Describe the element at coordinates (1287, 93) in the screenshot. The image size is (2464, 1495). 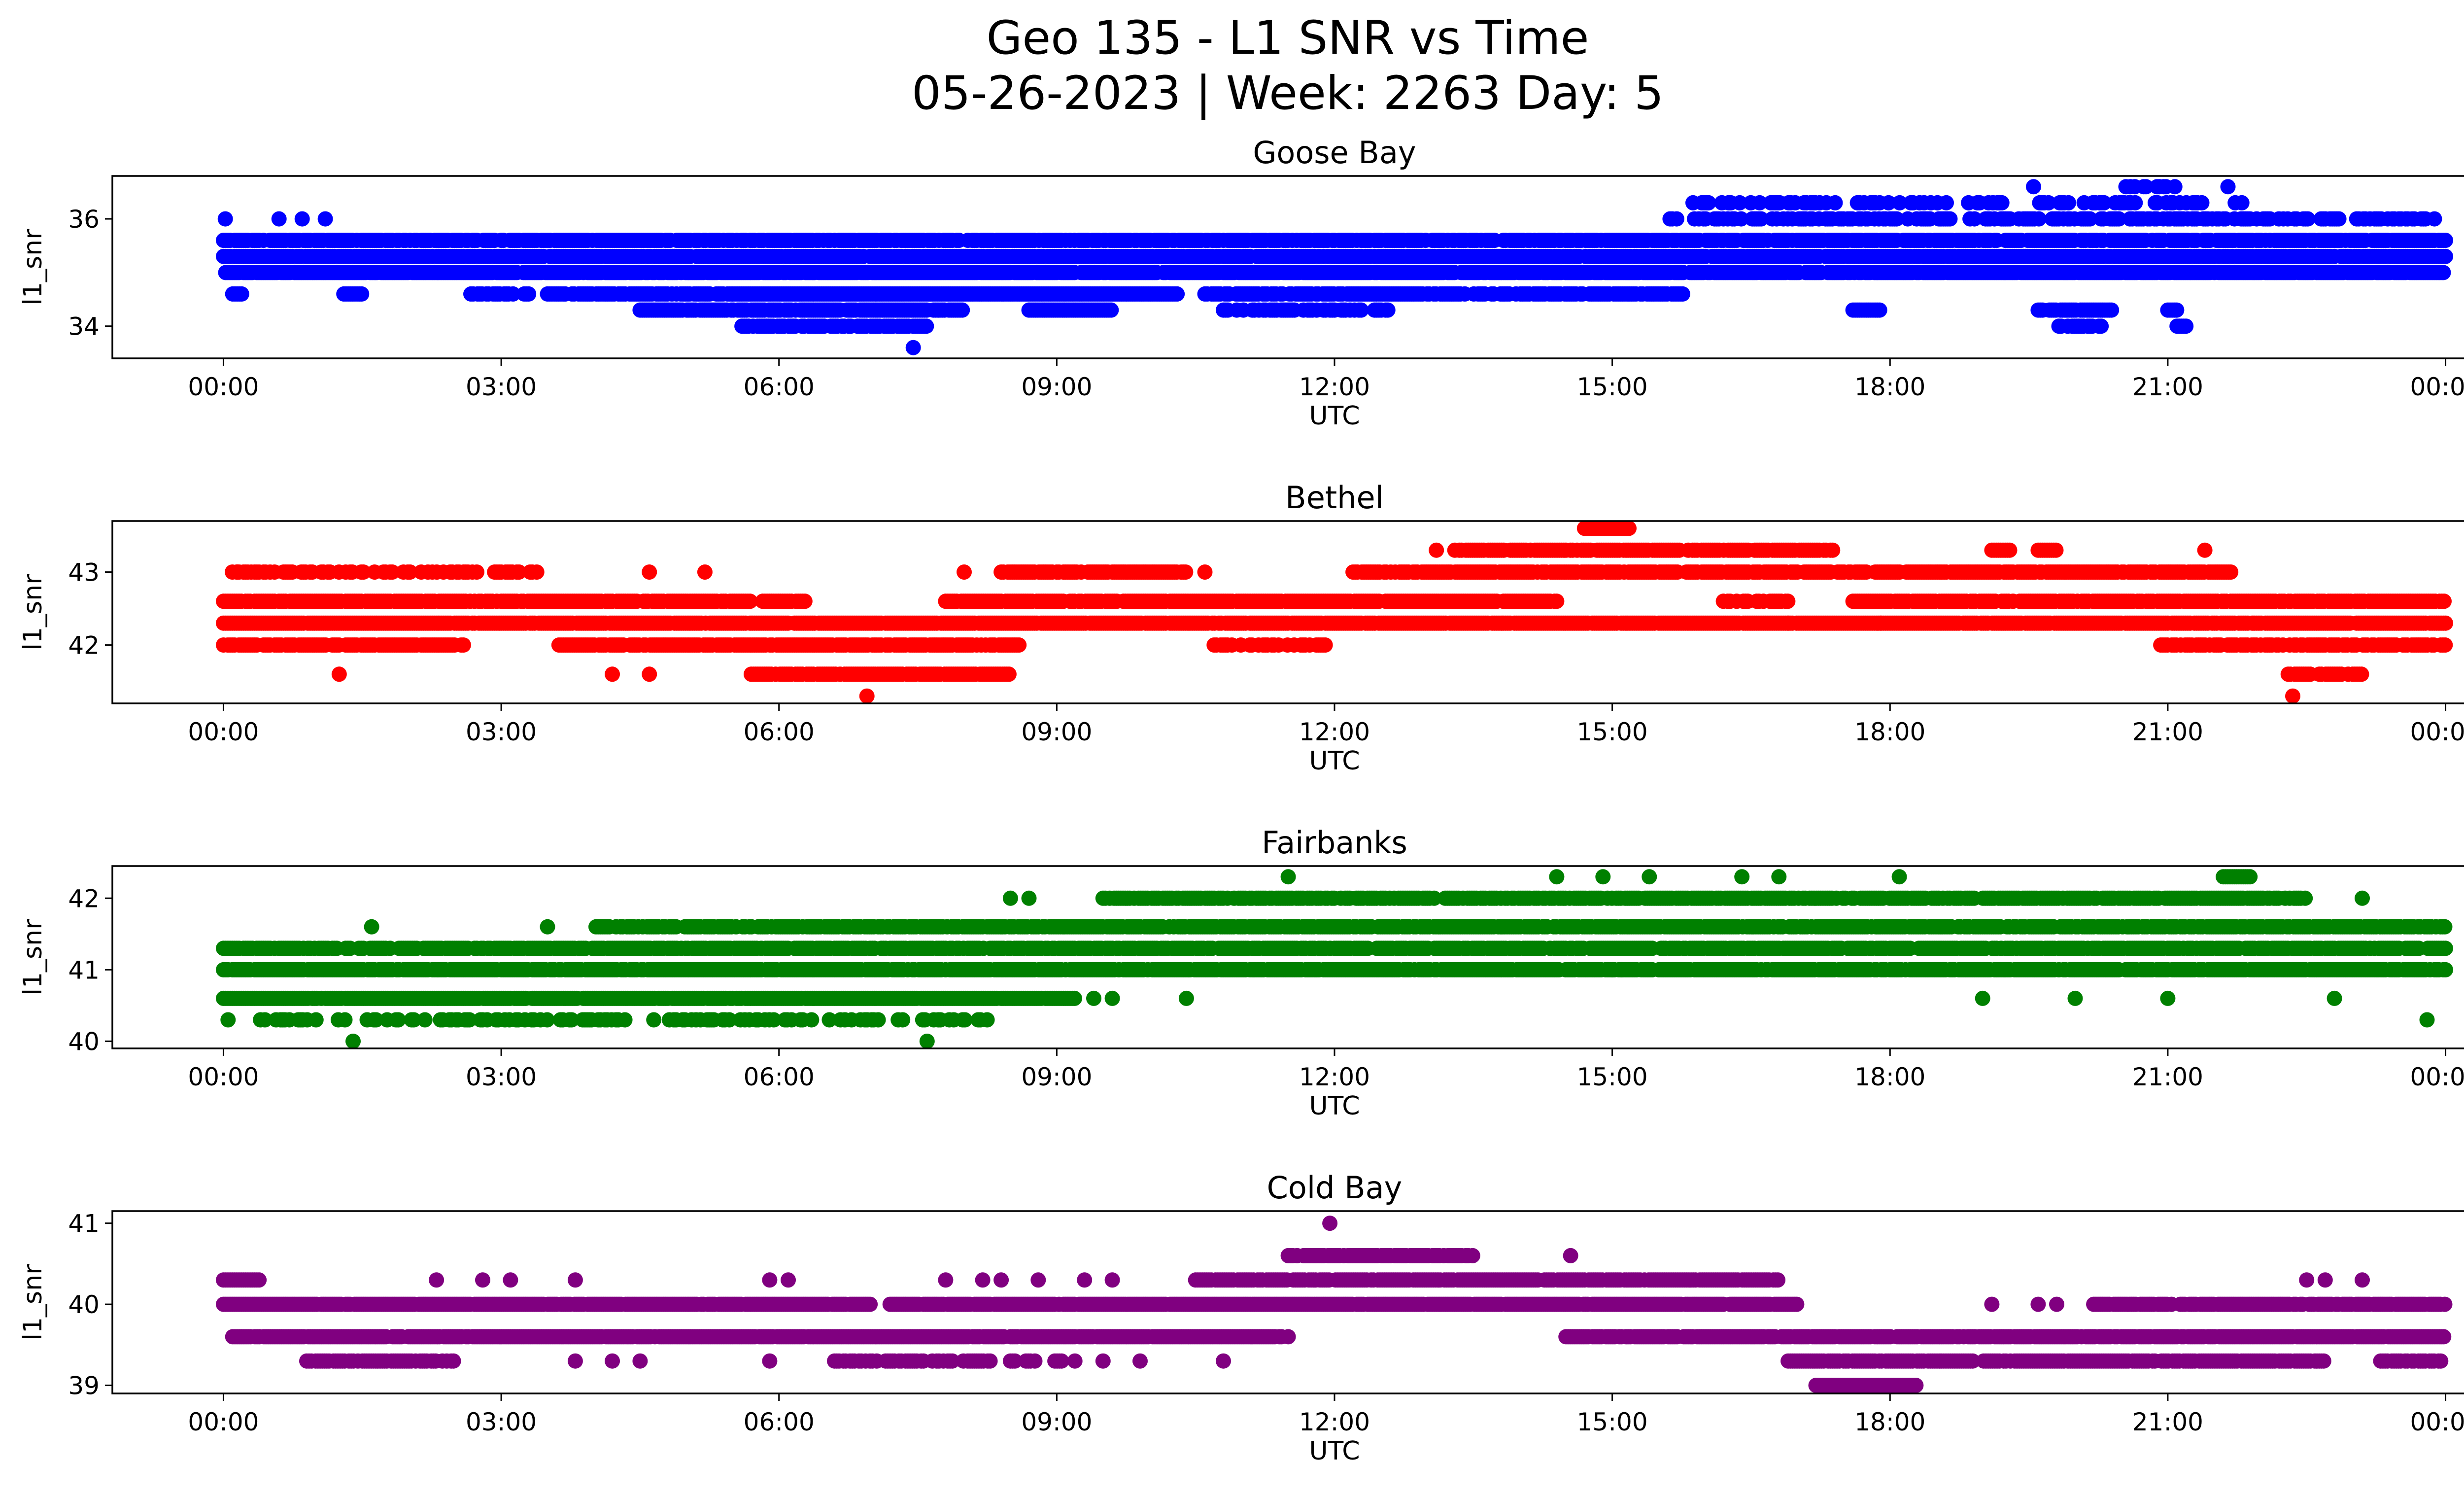
I see `figure-title-line-2: 05-26-2023 | Week: 2263 Day: 5` at that location.